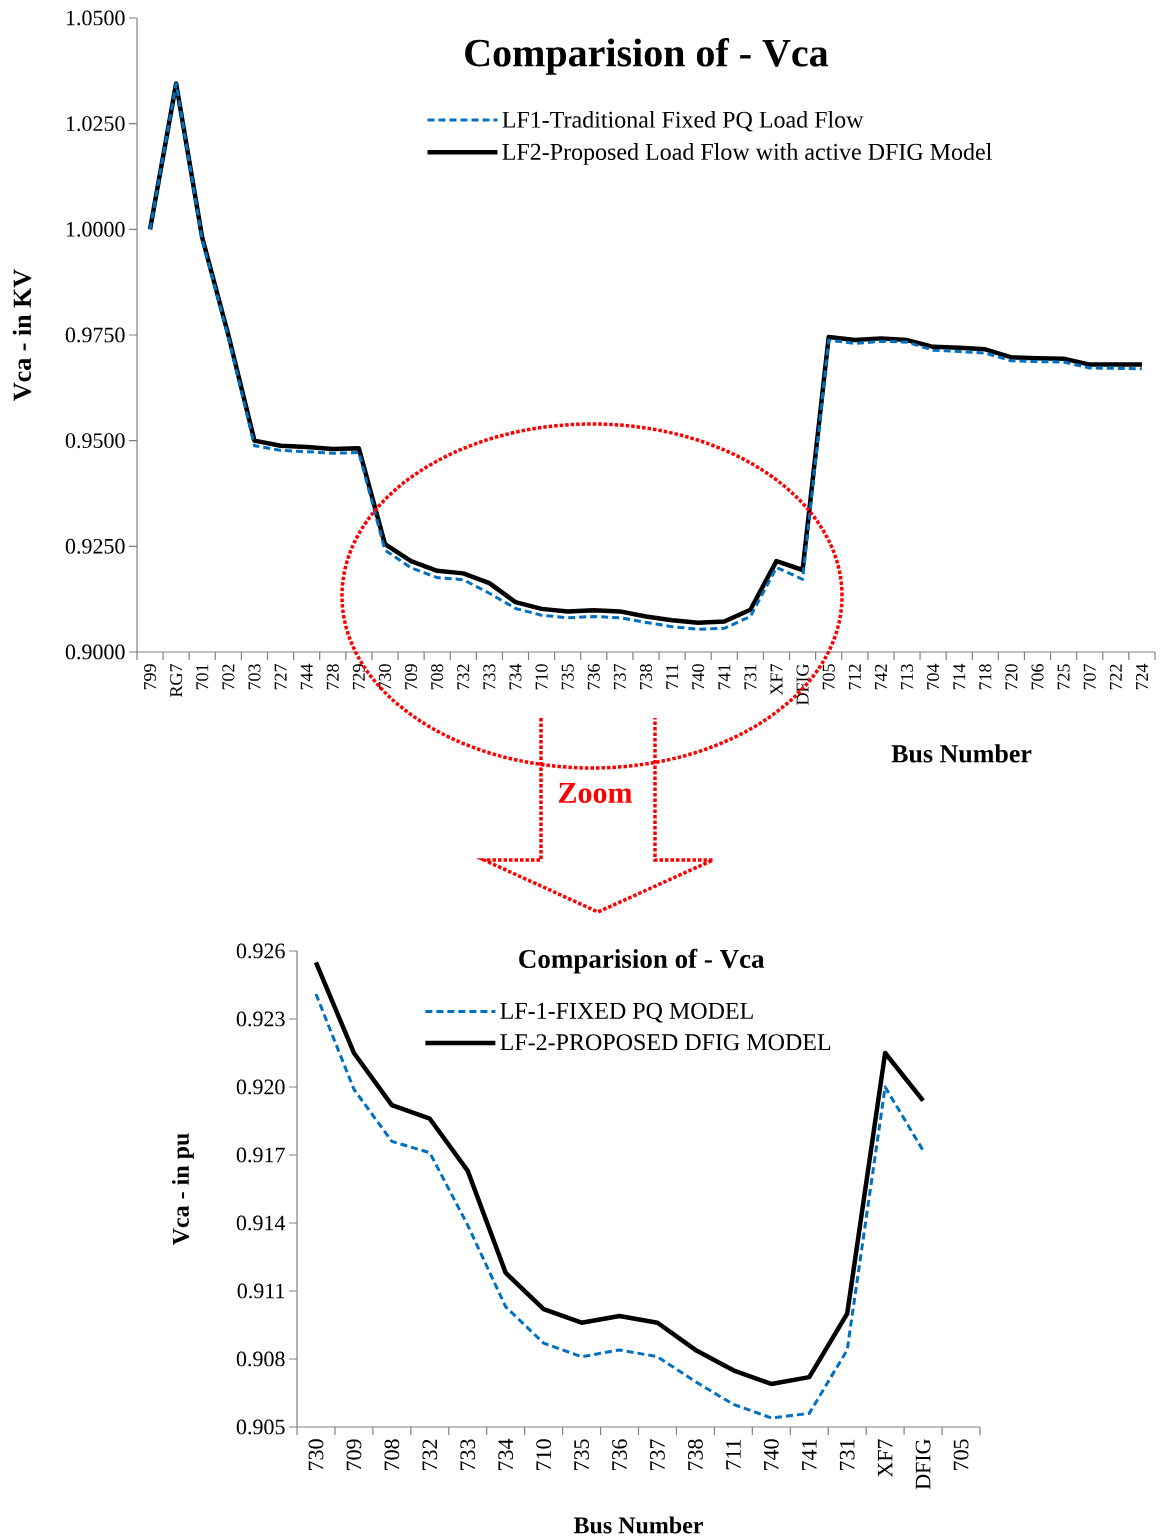 Image resolution: width=1161 pixels, height=1539 pixels. I want to click on x-tick-label: 706, so click(1037, 677).